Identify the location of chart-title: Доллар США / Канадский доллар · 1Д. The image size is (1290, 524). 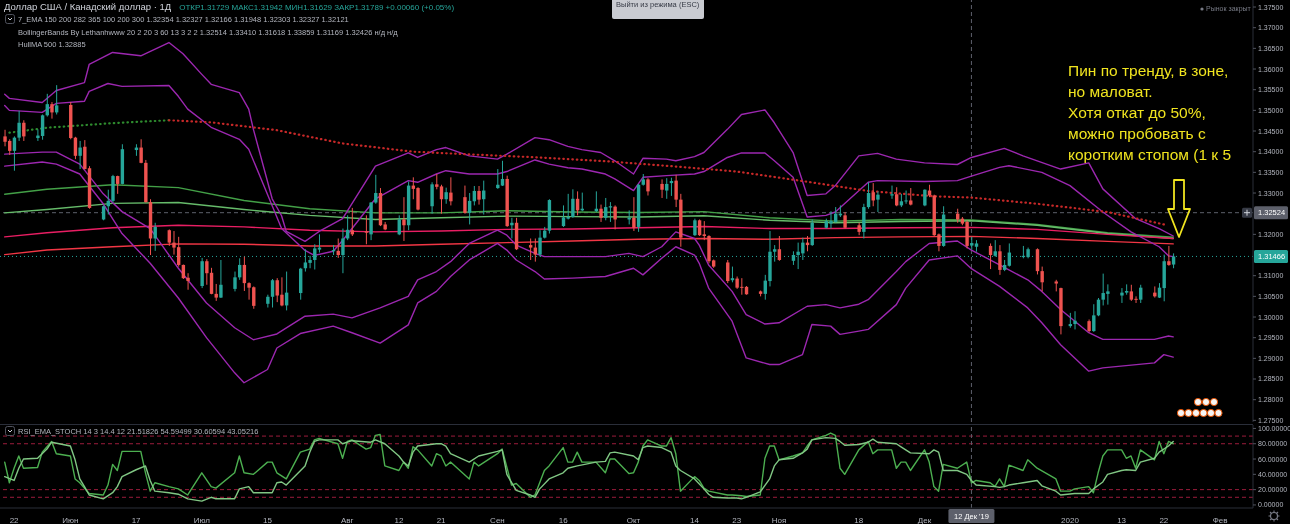
(88, 6).